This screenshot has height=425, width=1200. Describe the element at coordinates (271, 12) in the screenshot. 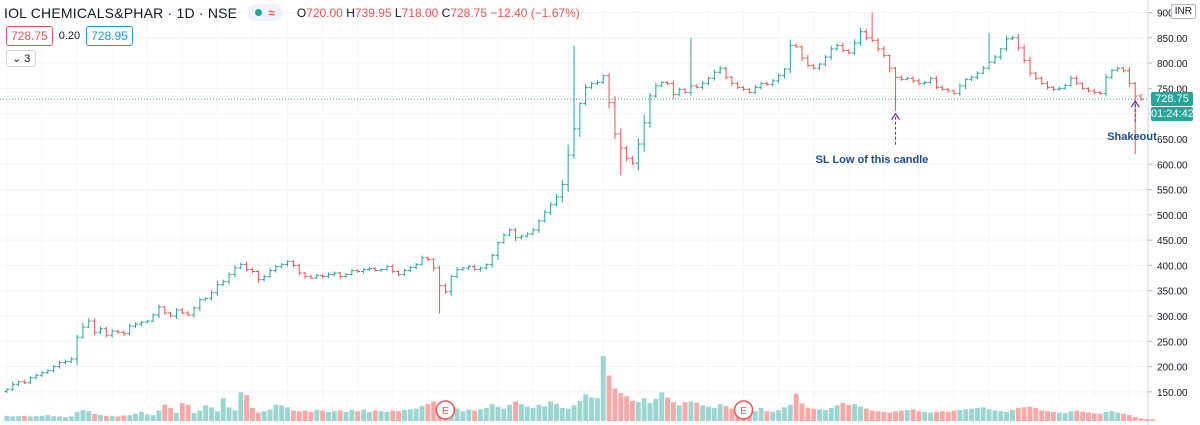

I see `approx-icon: ≈` at that location.